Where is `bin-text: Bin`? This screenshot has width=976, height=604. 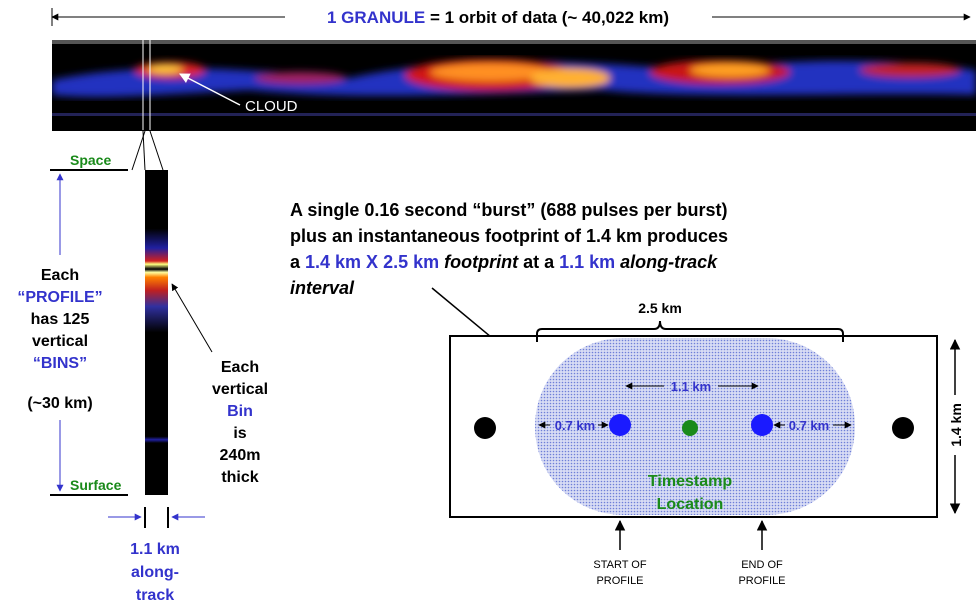 bin-text: Bin is located at coordinates (240, 411).